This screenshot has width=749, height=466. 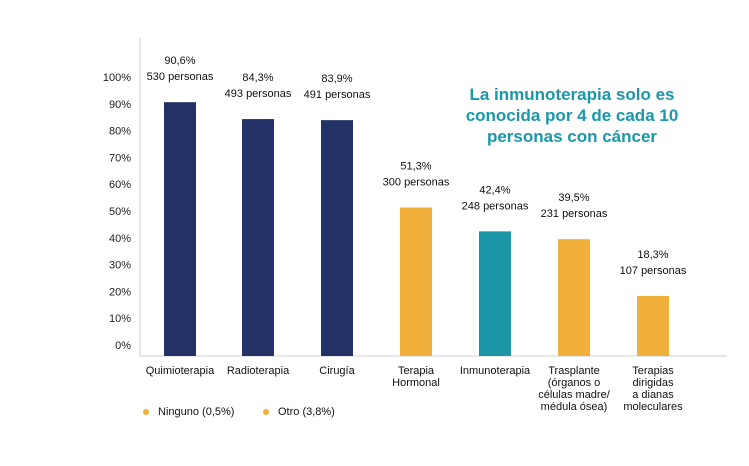 What do you see at coordinates (653, 395) in the screenshot?
I see `category-label: a dianas` at bounding box center [653, 395].